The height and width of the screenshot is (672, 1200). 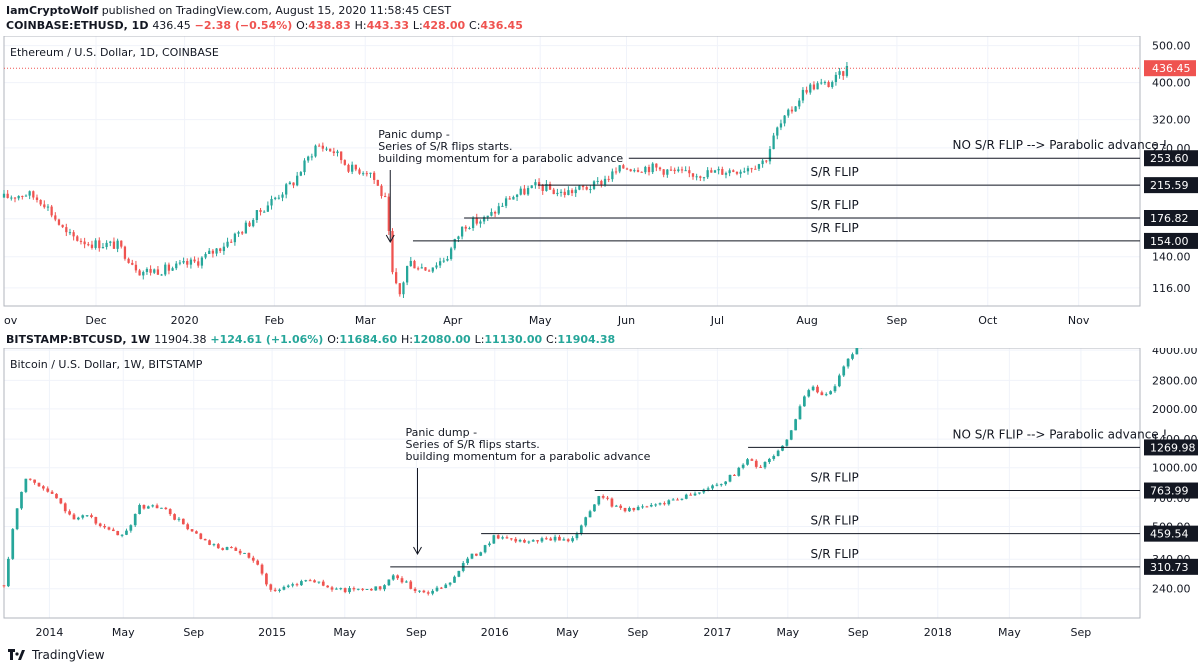 What do you see at coordinates (1170, 68) in the screenshot?
I see `last-price-tag` at bounding box center [1170, 68].